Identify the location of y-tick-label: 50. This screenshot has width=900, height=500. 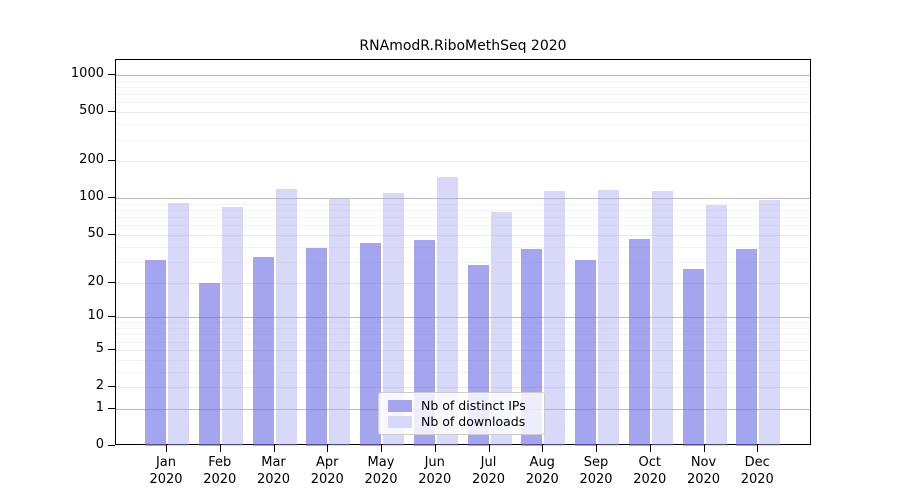
(95, 233).